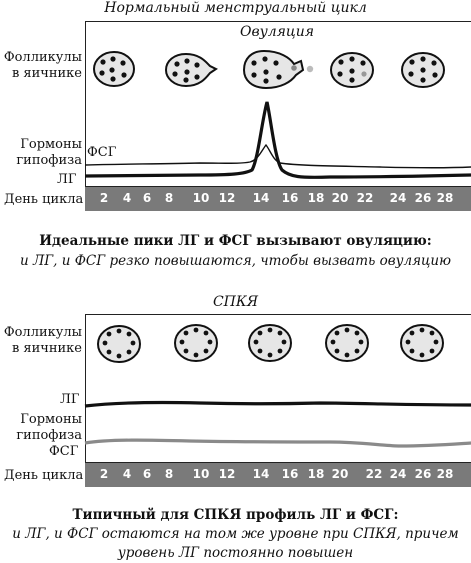 The width and height of the screenshot is (471, 563). What do you see at coordinates (340, 198) in the screenshot?
I see `top-day-number: 20` at bounding box center [340, 198].